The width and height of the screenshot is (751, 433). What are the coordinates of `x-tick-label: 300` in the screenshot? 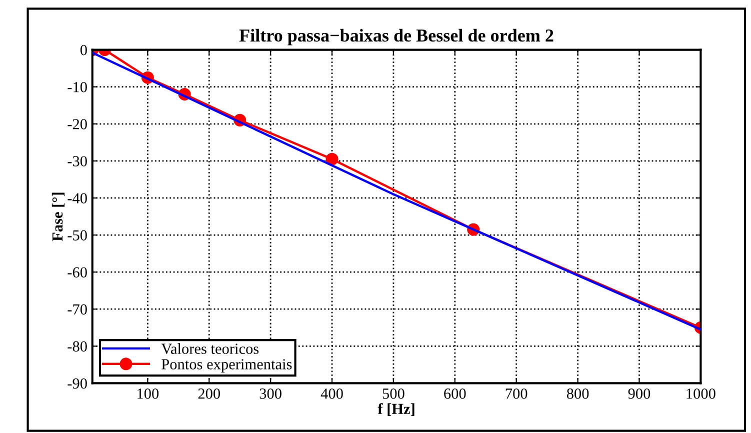 It's located at (271, 393).